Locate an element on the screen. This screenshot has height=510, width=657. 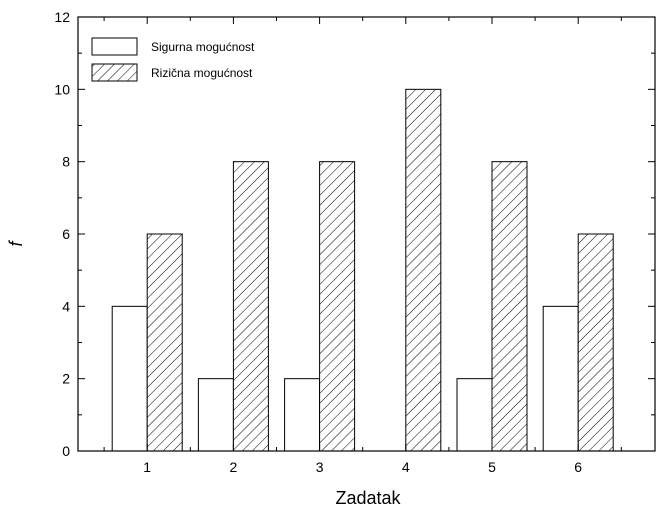
legend-label-rizicna: Rizična mogućnost is located at coordinates (202, 73).